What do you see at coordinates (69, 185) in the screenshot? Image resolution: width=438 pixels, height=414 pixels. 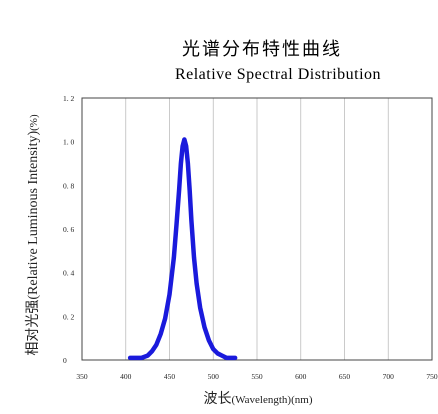 I see `y-tick-label: 0. 8` at bounding box center [69, 185].